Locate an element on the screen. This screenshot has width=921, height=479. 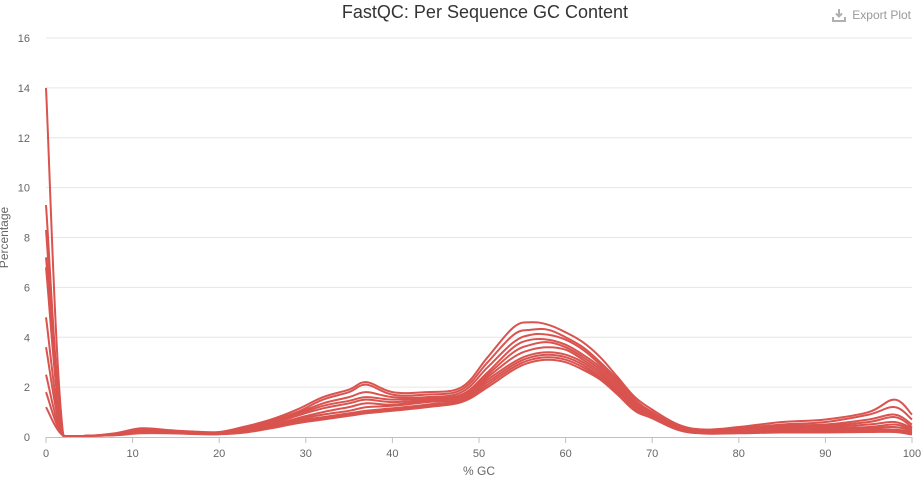
y-tick-label: 4 is located at coordinates (27, 338).